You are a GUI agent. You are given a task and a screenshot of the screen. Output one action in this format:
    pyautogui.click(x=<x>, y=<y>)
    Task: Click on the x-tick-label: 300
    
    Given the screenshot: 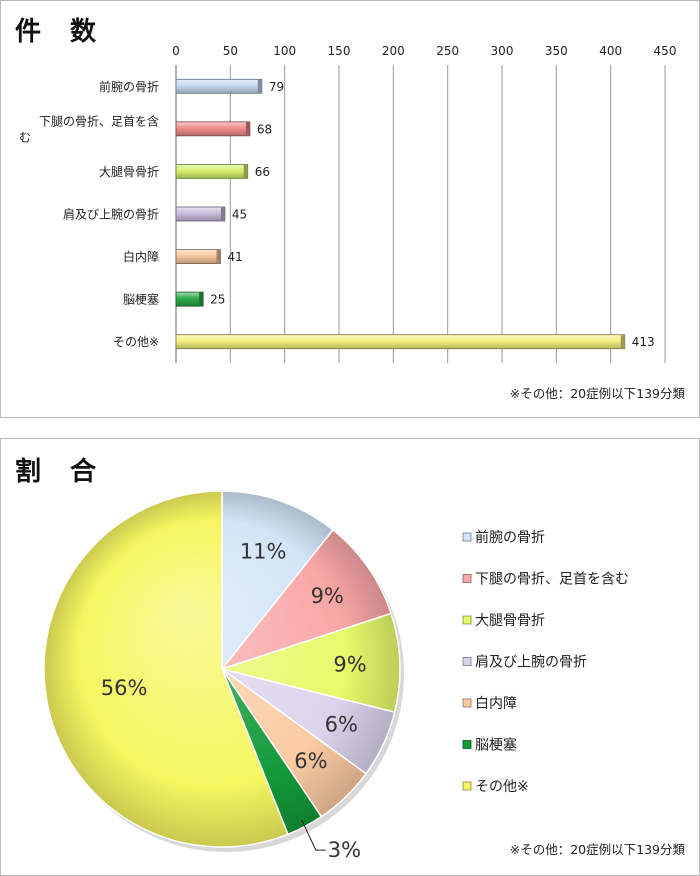 What is the action you would take?
    pyautogui.click(x=502, y=51)
    